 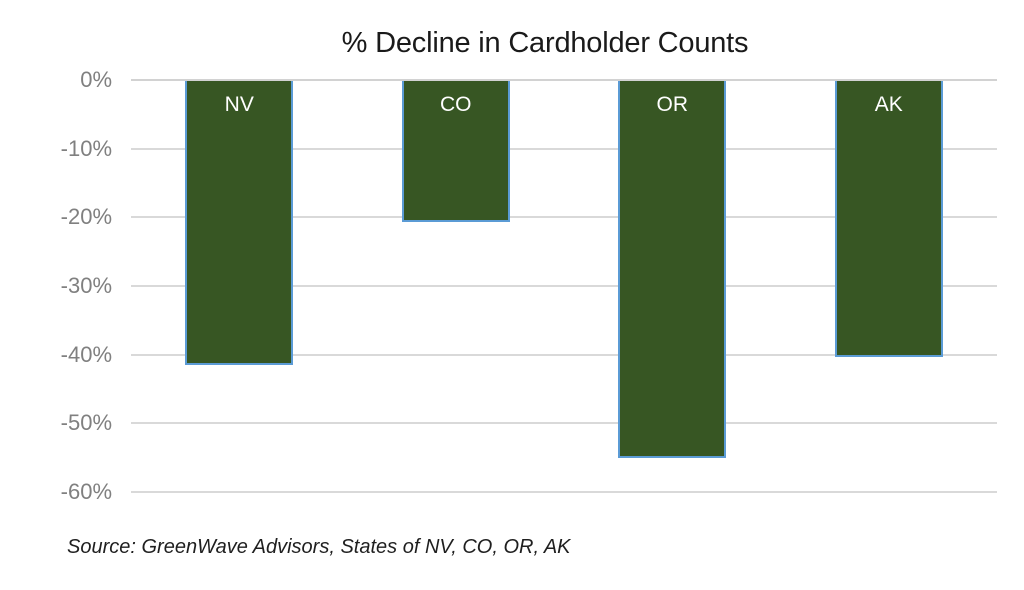 I want to click on y-tick-label: -10%, so click(x=86, y=148).